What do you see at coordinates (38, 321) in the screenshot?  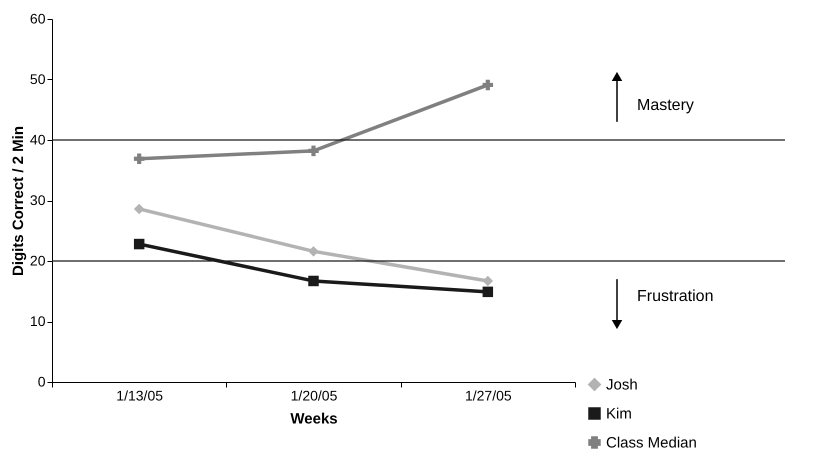 I see `y-tick-label: 10` at bounding box center [38, 321].